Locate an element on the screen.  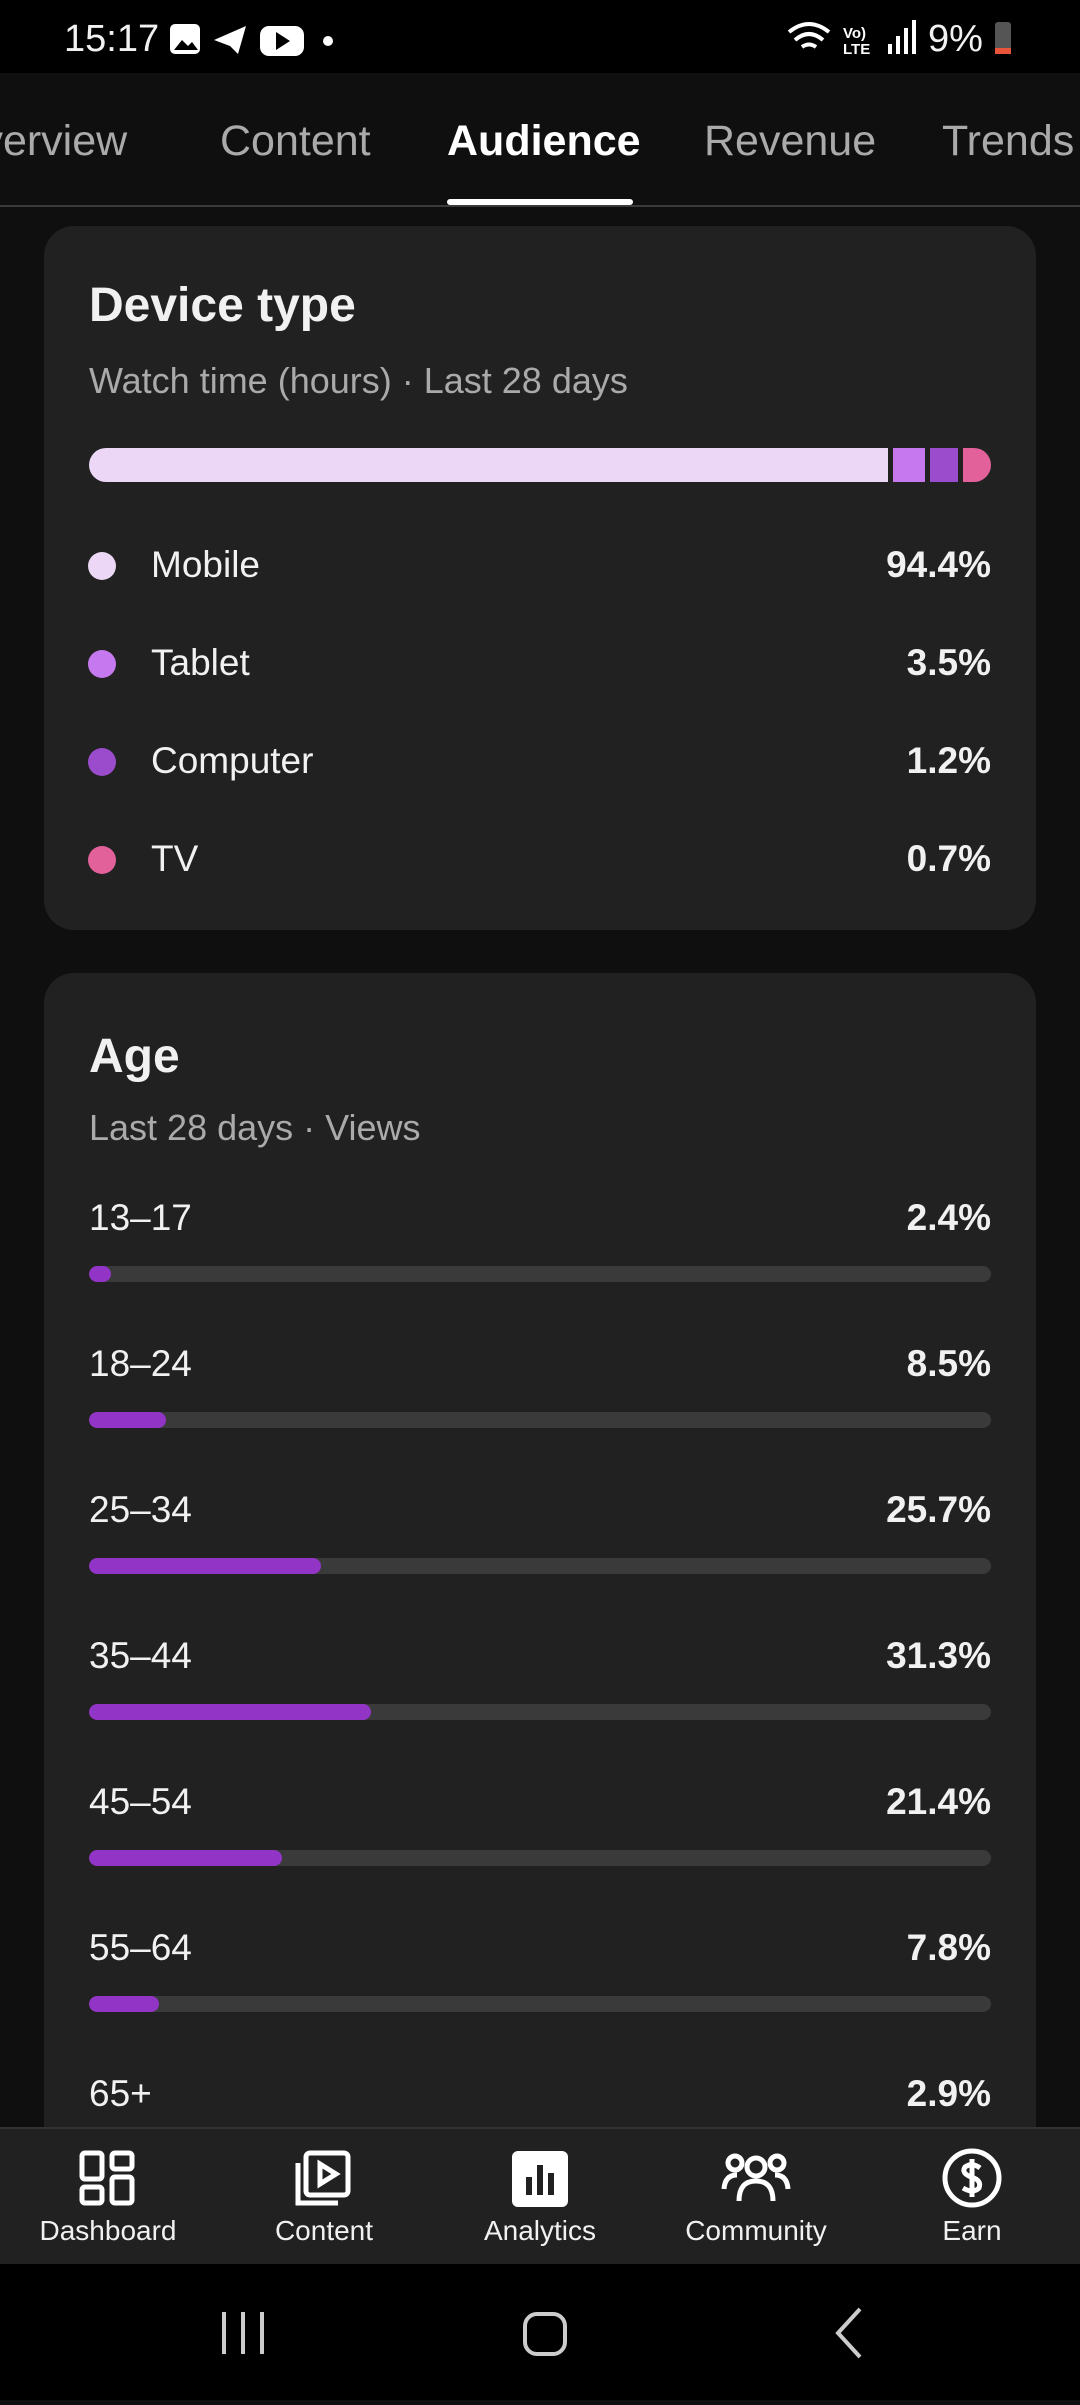
age-label: 65+ is located at coordinates (120, 2093).